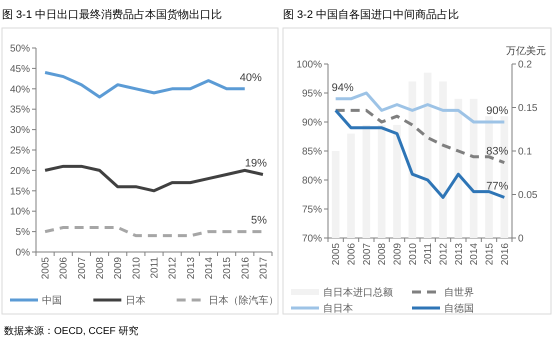 The image size is (554, 344). Describe the element at coordinates (358, 292) in the screenshot. I see `legend-label: 自日本进口总额` at that location.